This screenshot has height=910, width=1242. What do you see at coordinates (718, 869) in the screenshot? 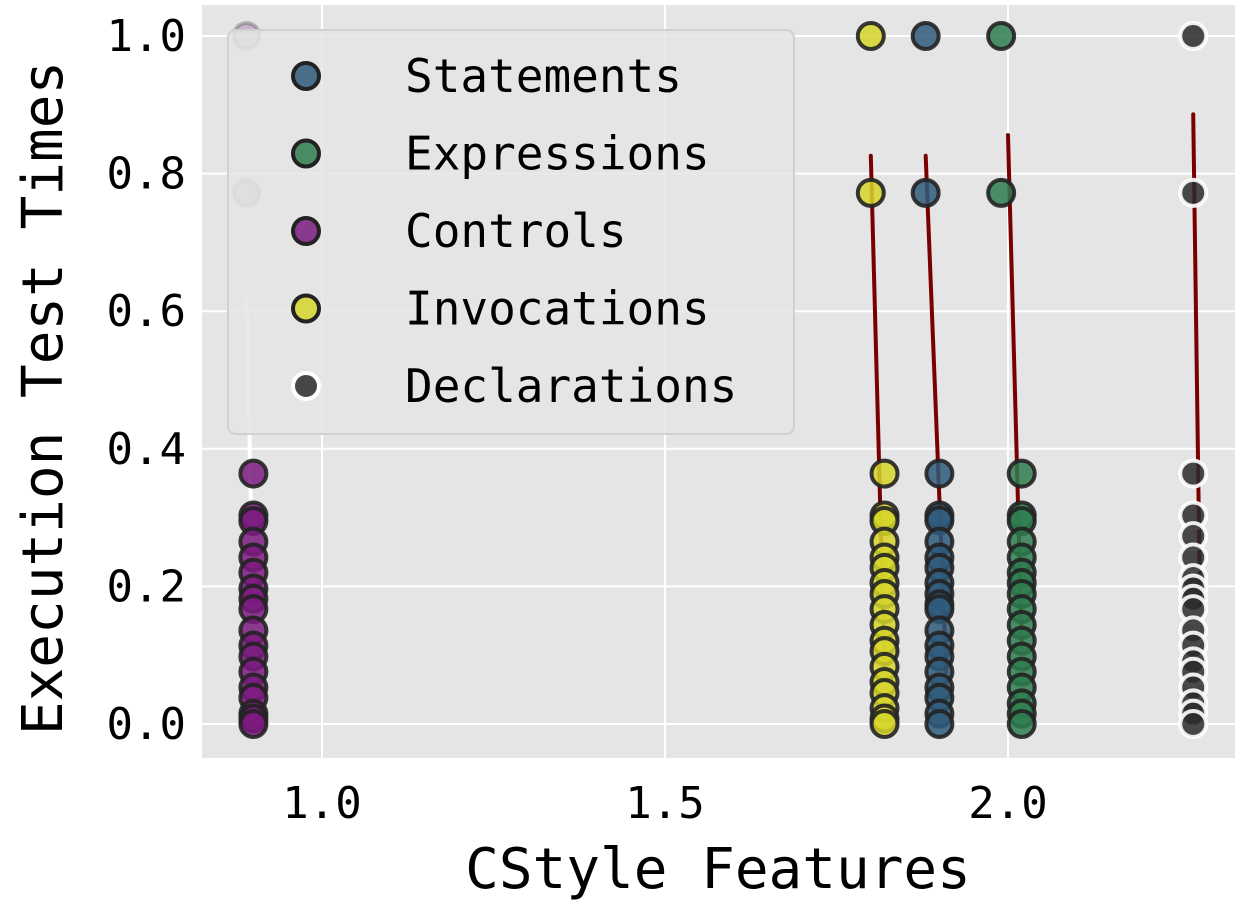
I see `x-axis-title: CStyle Features` at bounding box center [718, 869].